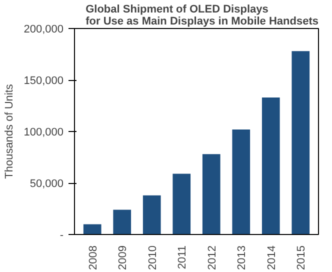 This screenshot has height=272, width=332. I want to click on x-tick-label: 2015, so click(302, 257).